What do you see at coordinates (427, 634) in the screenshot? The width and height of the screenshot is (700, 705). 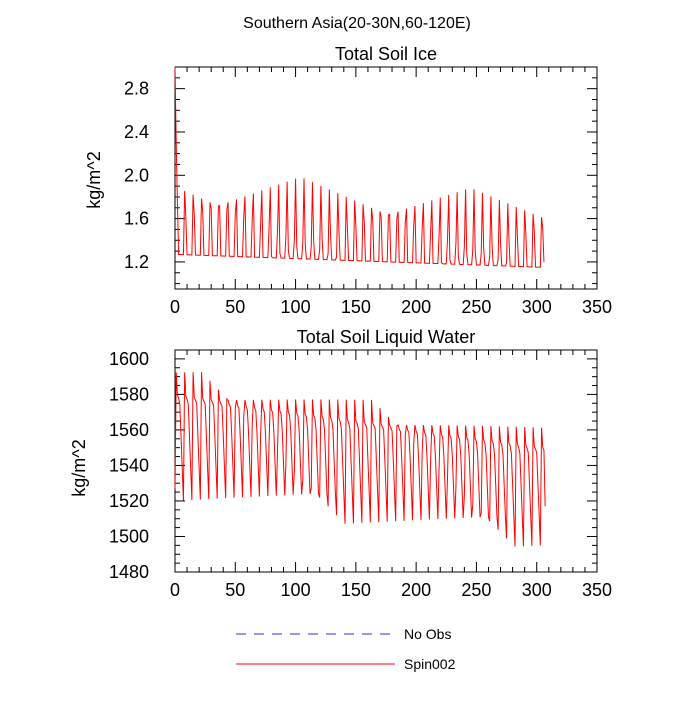 I see `legend-label-no-obs: No Obs` at bounding box center [427, 634].